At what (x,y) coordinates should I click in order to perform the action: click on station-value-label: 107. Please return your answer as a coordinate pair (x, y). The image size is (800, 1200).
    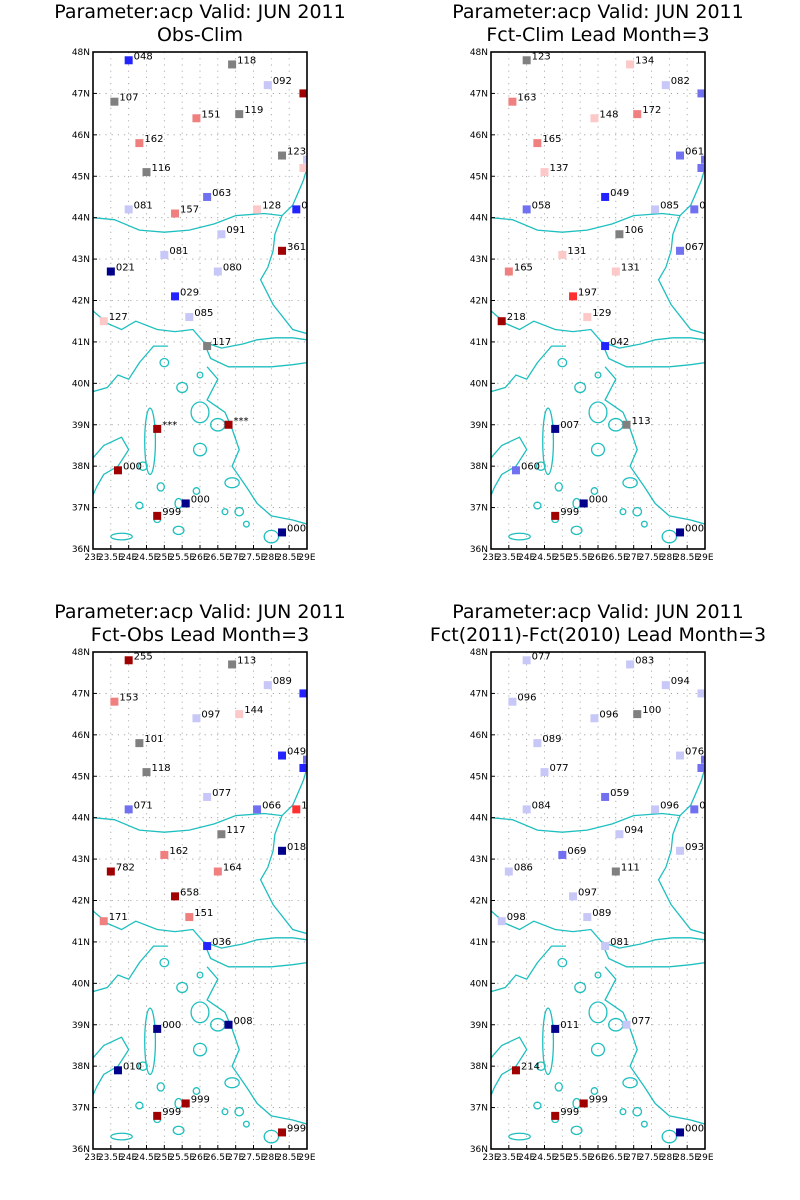
    Looking at the image, I should click on (128, 98).